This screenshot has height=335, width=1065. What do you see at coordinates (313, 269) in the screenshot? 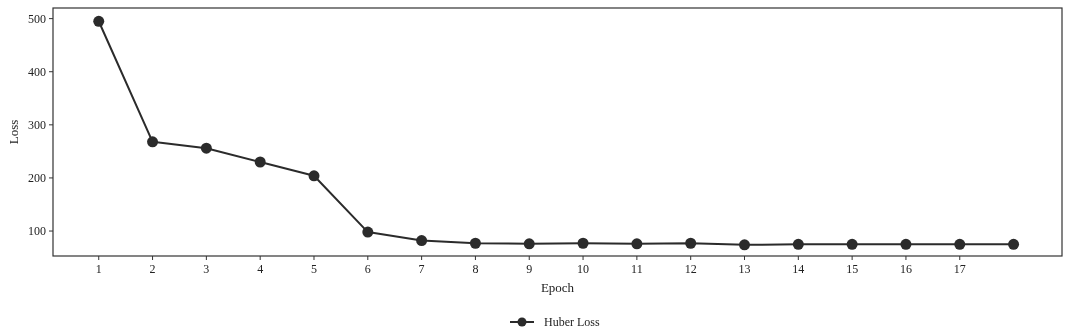
I see `x-tick-label: 5` at bounding box center [313, 269].